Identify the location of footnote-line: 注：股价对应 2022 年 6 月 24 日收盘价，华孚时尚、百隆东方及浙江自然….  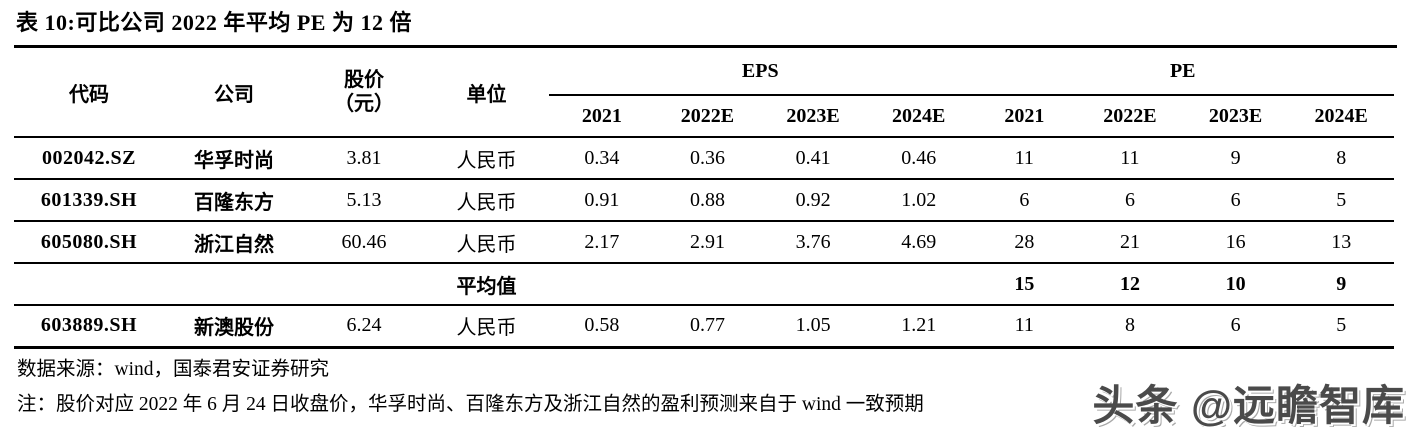
(470, 404).